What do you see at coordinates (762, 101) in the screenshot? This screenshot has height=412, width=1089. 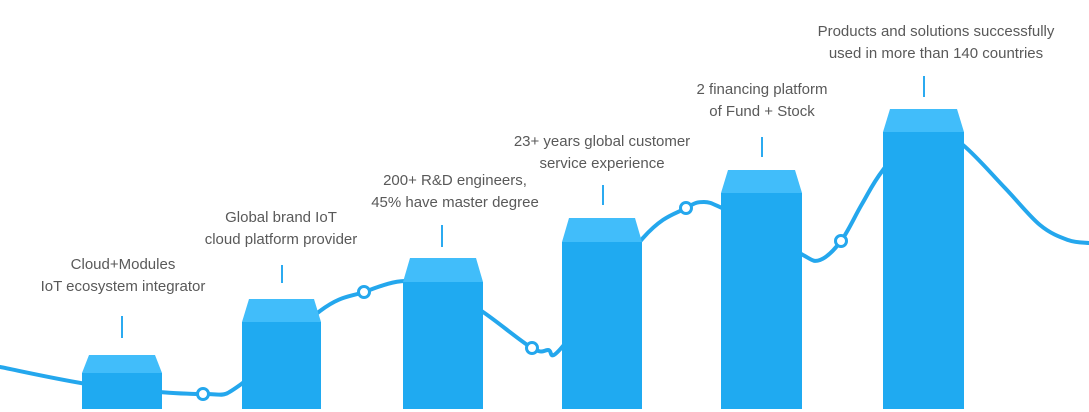 I see `milestone-label-5: 2 financing platform of Fund + Stock` at bounding box center [762, 101].